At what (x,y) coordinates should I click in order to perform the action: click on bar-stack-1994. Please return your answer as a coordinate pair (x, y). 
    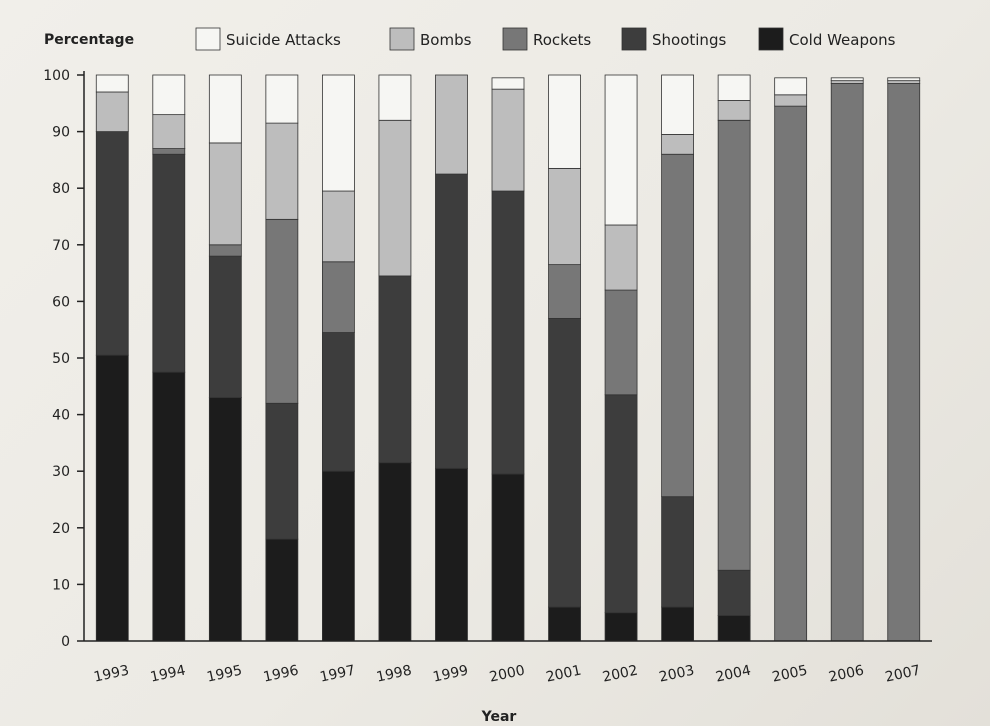
    Looking at the image, I should click on (169, 358).